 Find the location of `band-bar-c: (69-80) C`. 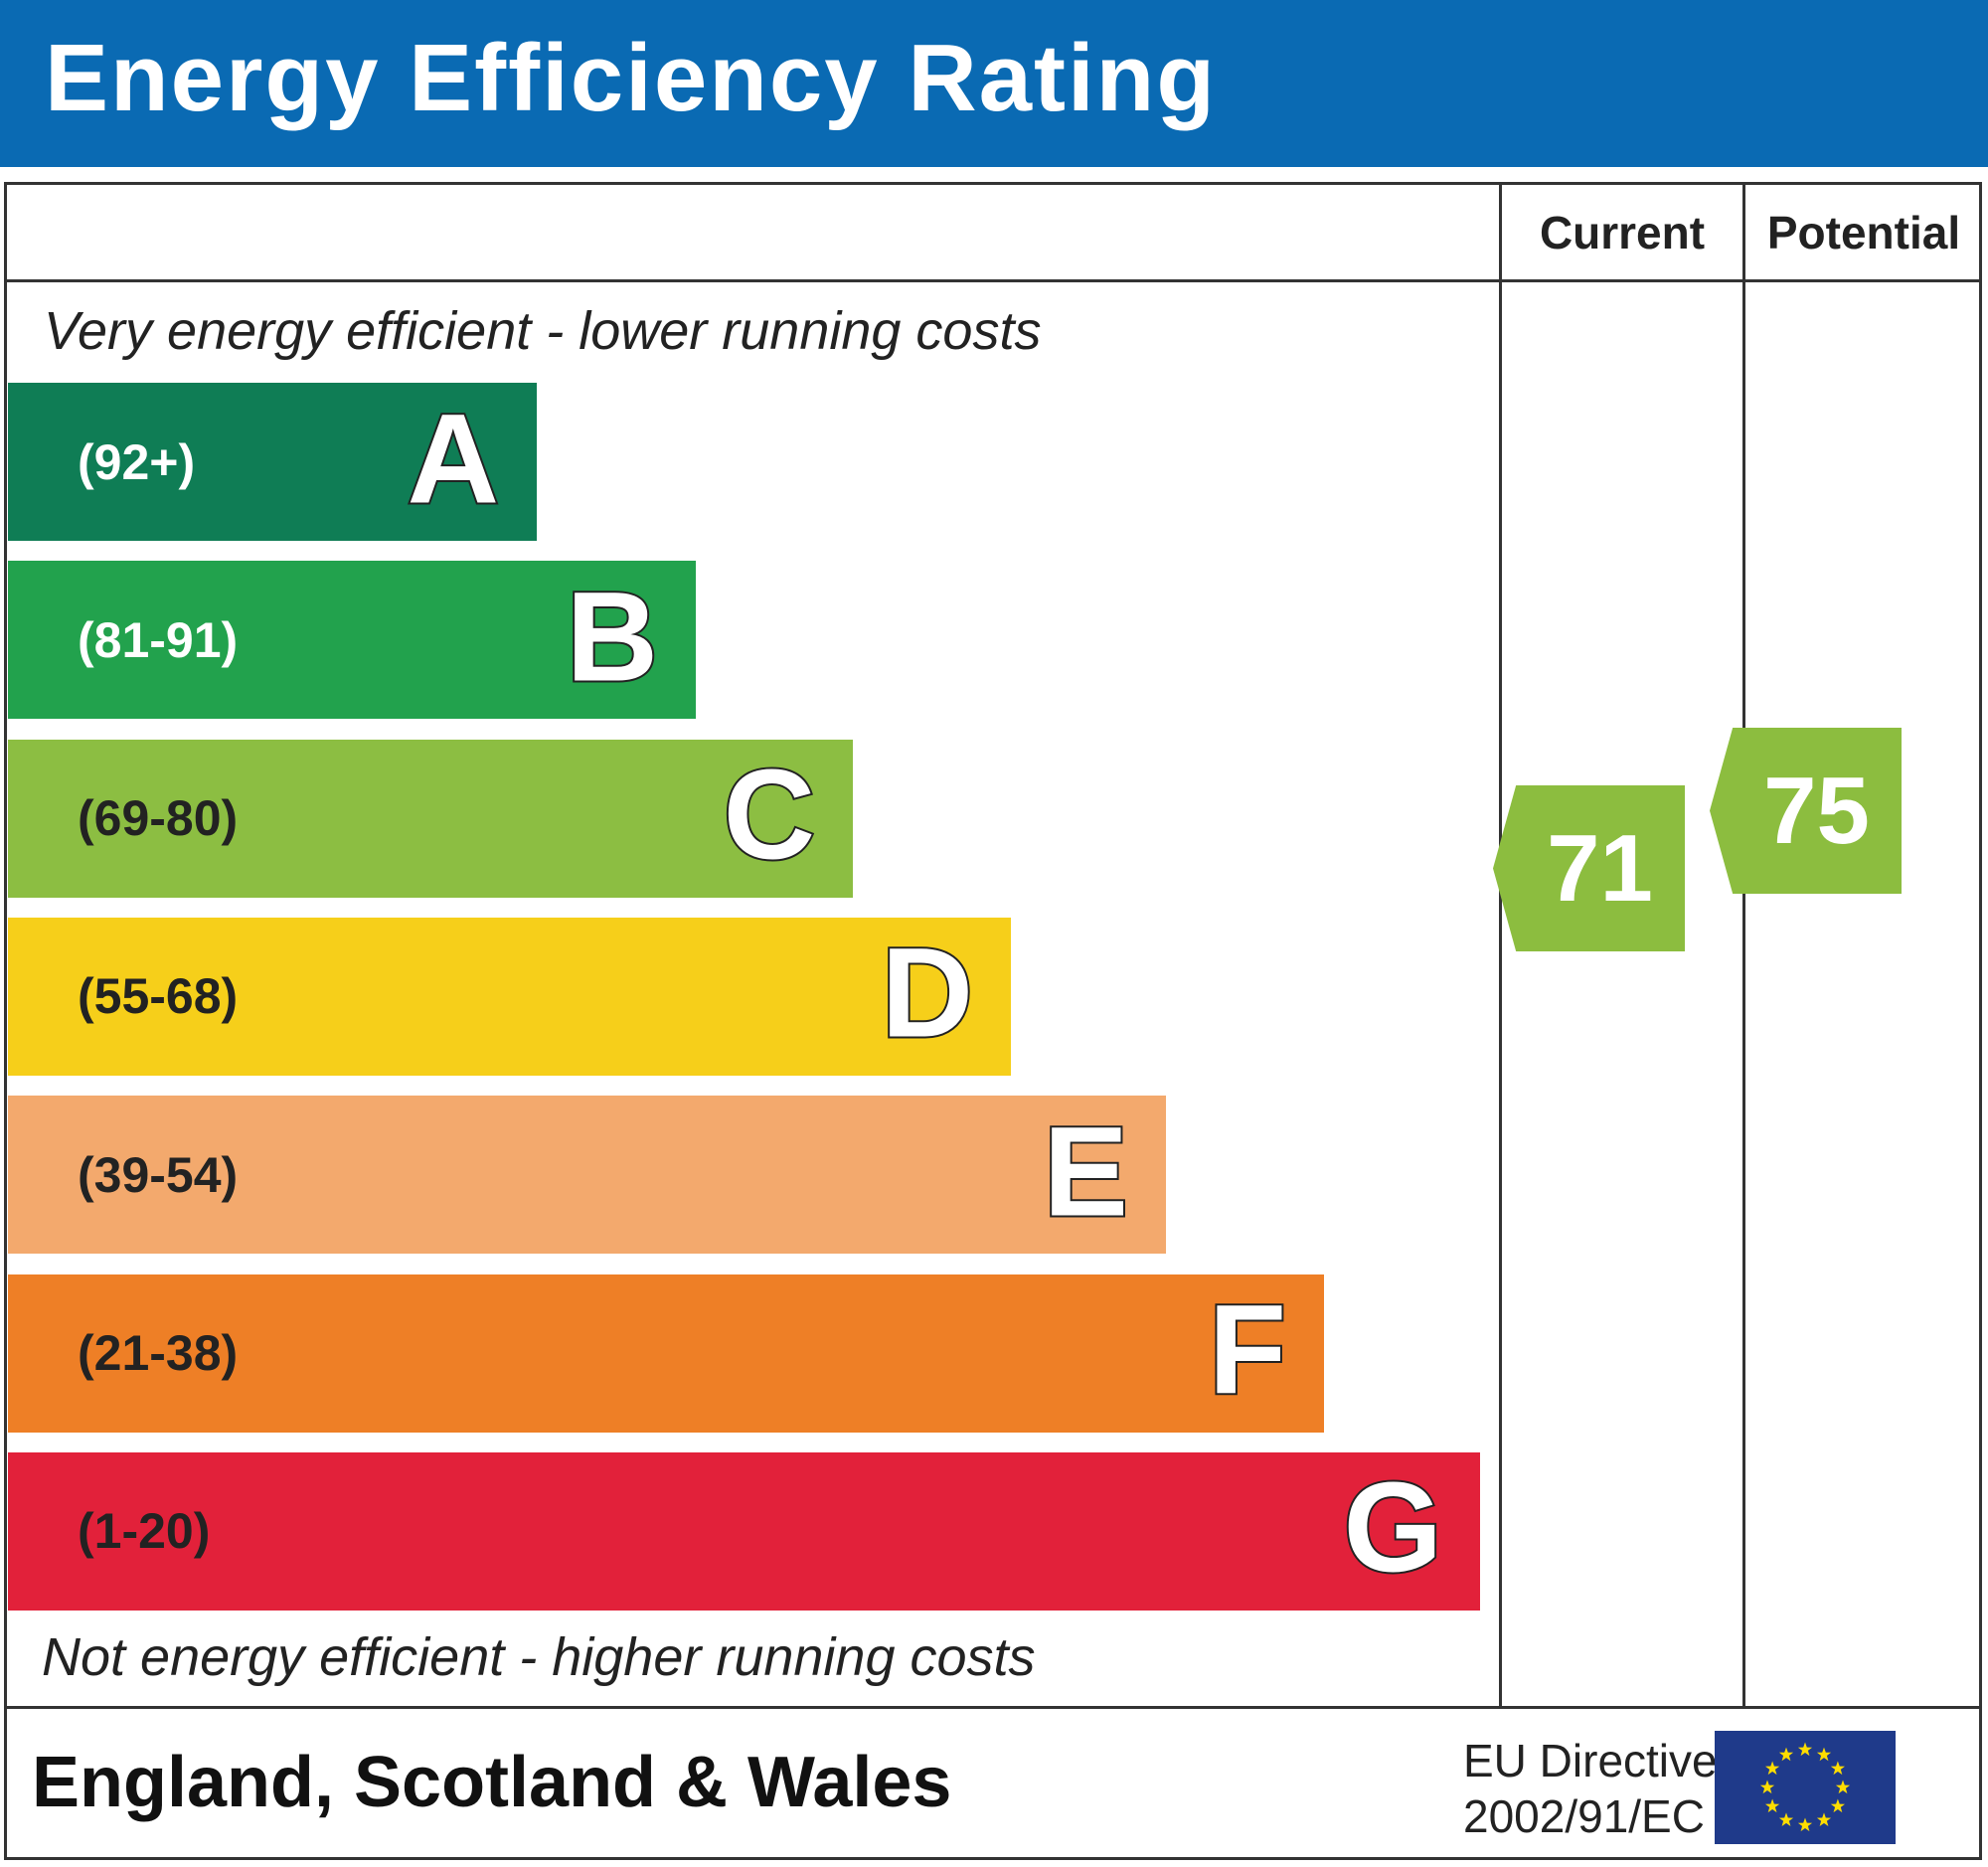

band-bar-c: (69-80) C is located at coordinates (430, 818).